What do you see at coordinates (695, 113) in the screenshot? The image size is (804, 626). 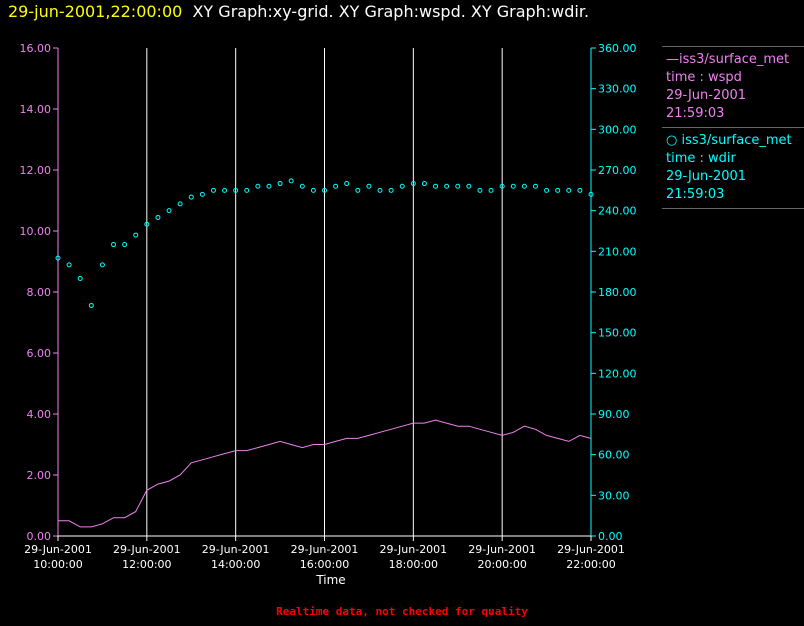 I see `legend-wspd-time: 21:59:03` at bounding box center [695, 113].